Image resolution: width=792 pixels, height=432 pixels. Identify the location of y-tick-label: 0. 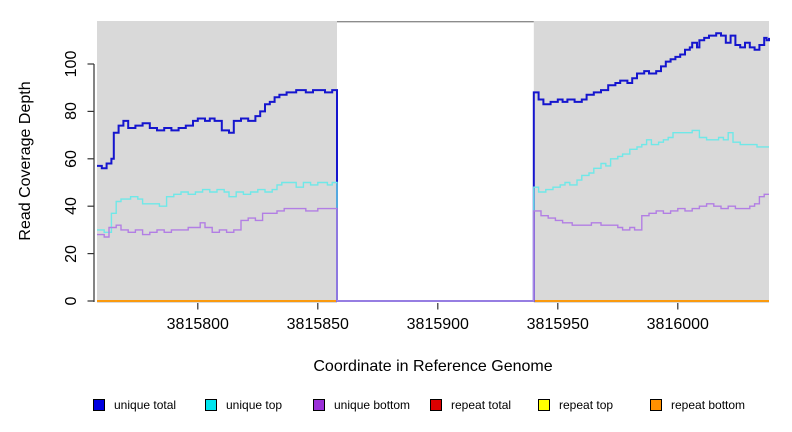
(71, 301).